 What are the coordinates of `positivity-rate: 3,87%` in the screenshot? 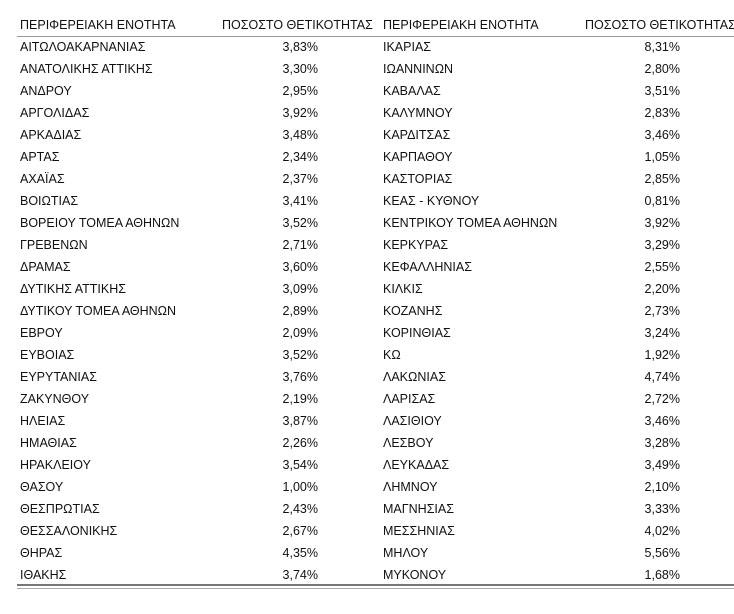 It's located at (300, 421).